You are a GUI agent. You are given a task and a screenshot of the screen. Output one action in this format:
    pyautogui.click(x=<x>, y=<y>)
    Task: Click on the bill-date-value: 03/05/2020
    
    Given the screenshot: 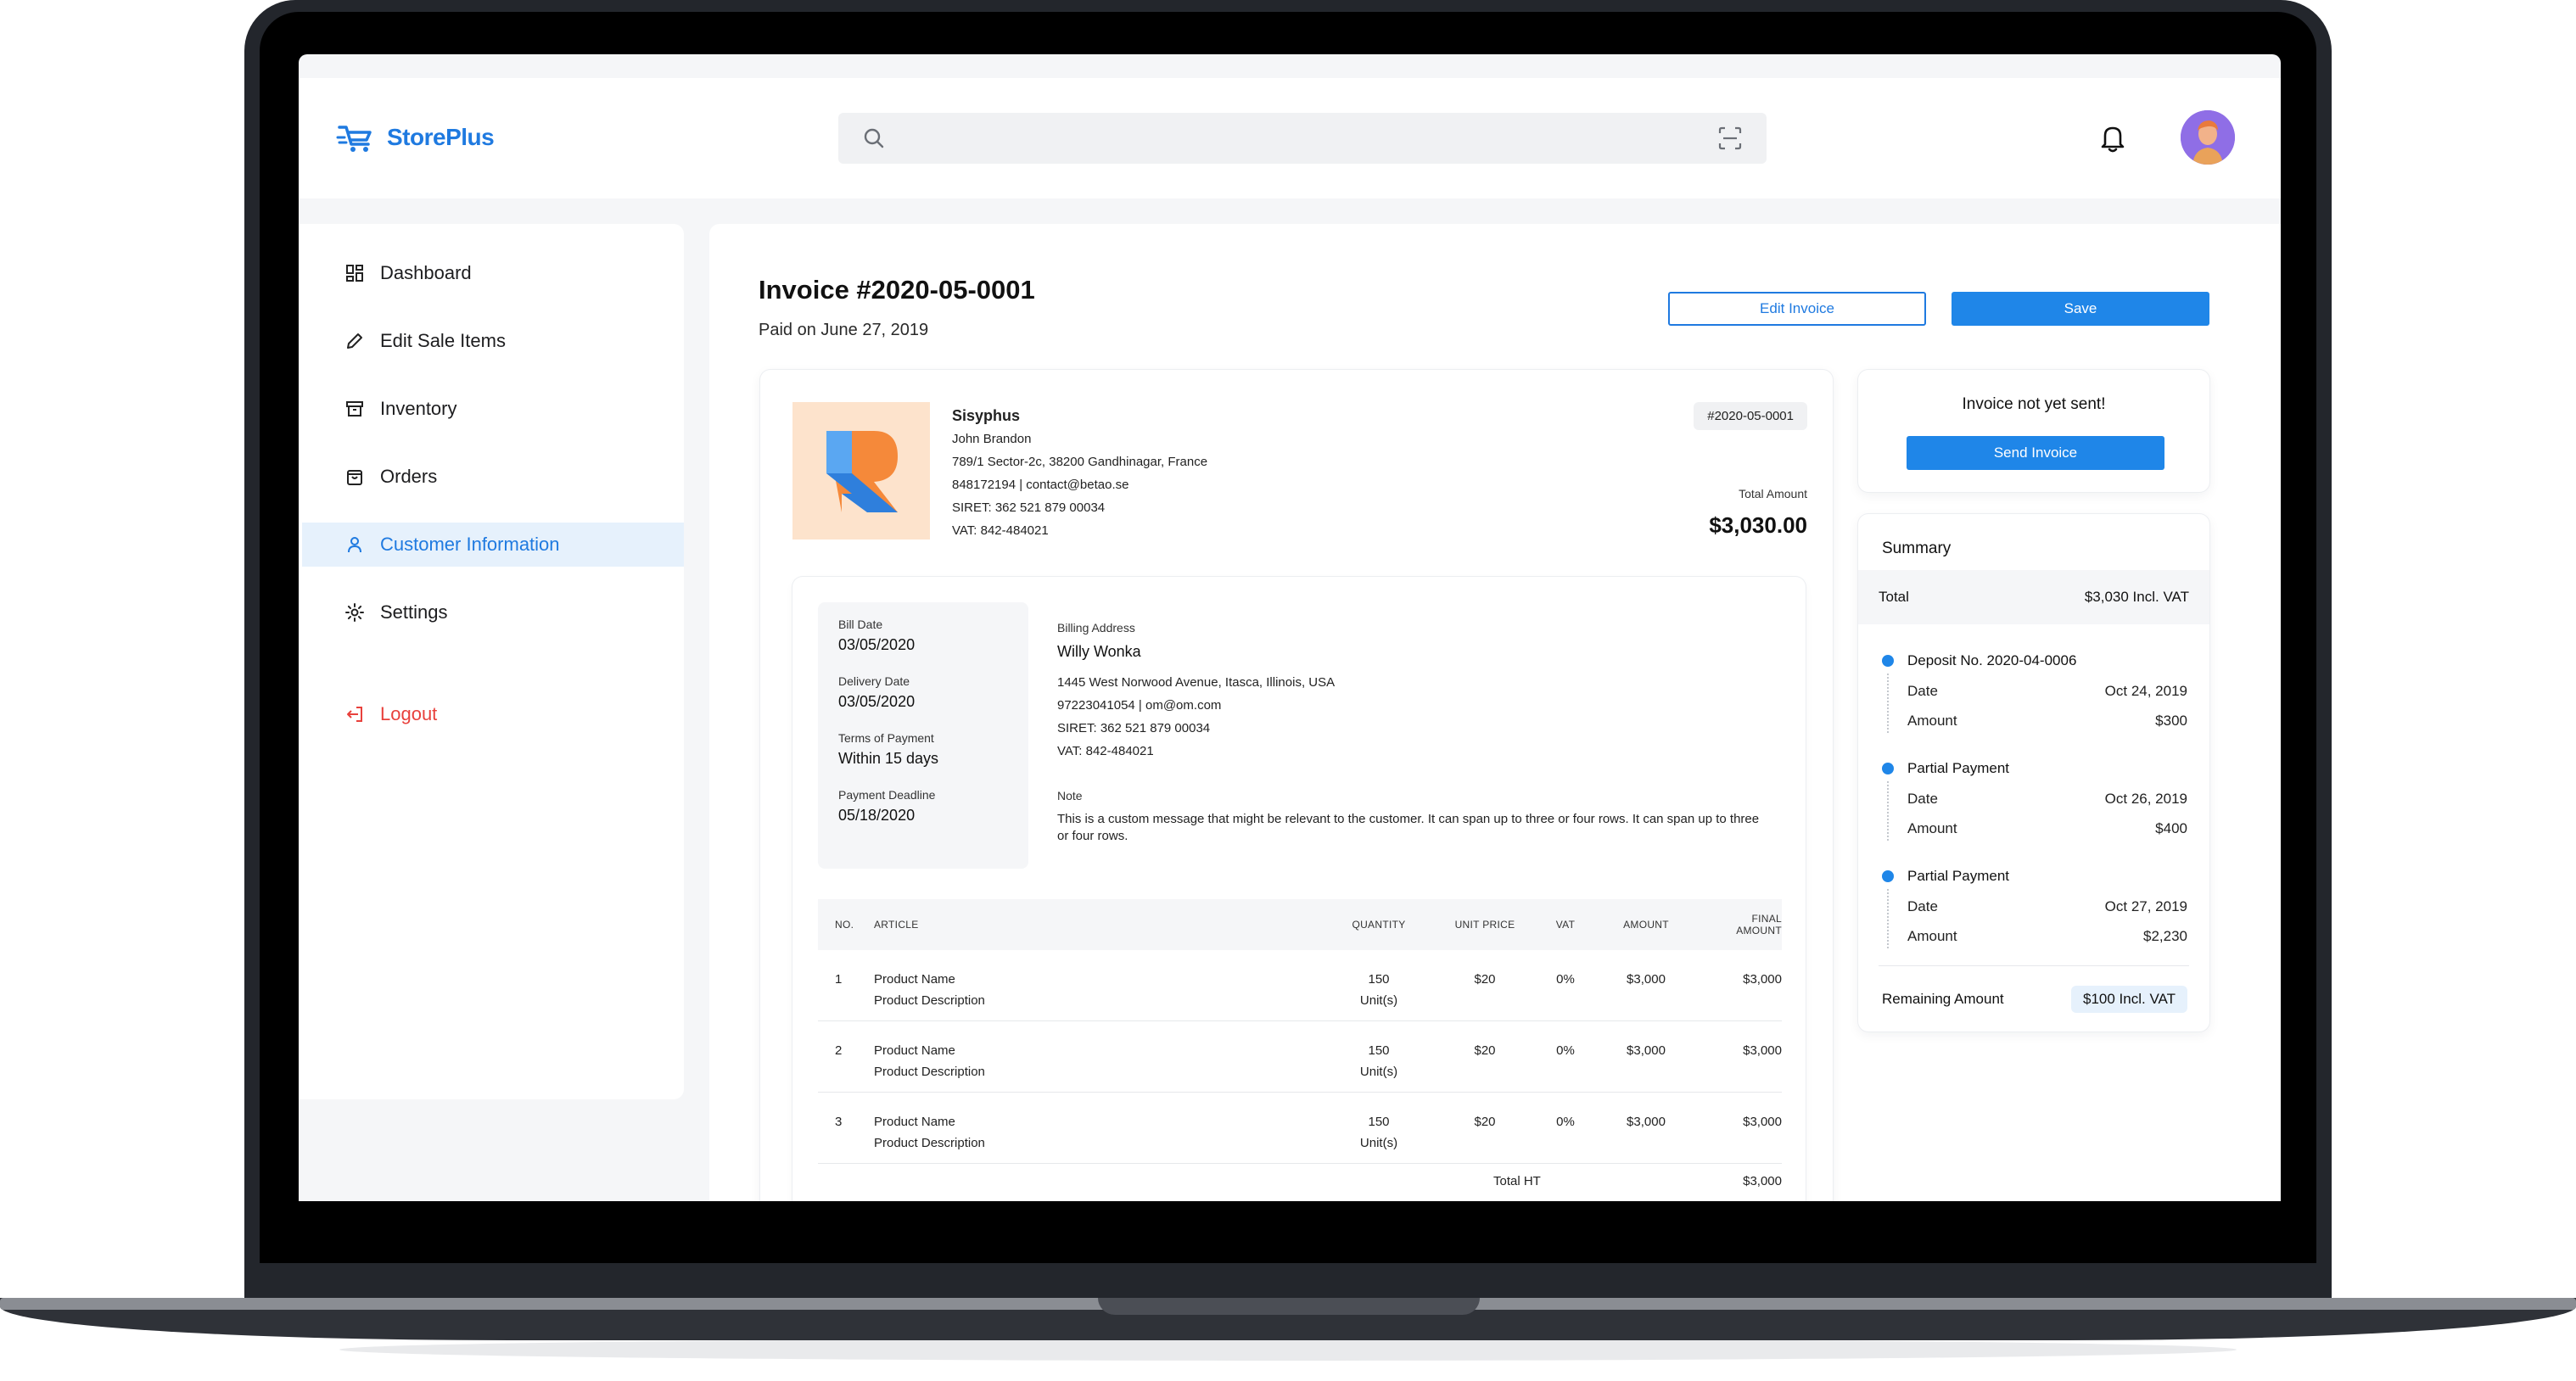 What is the action you would take?
    pyautogui.click(x=877, y=645)
    